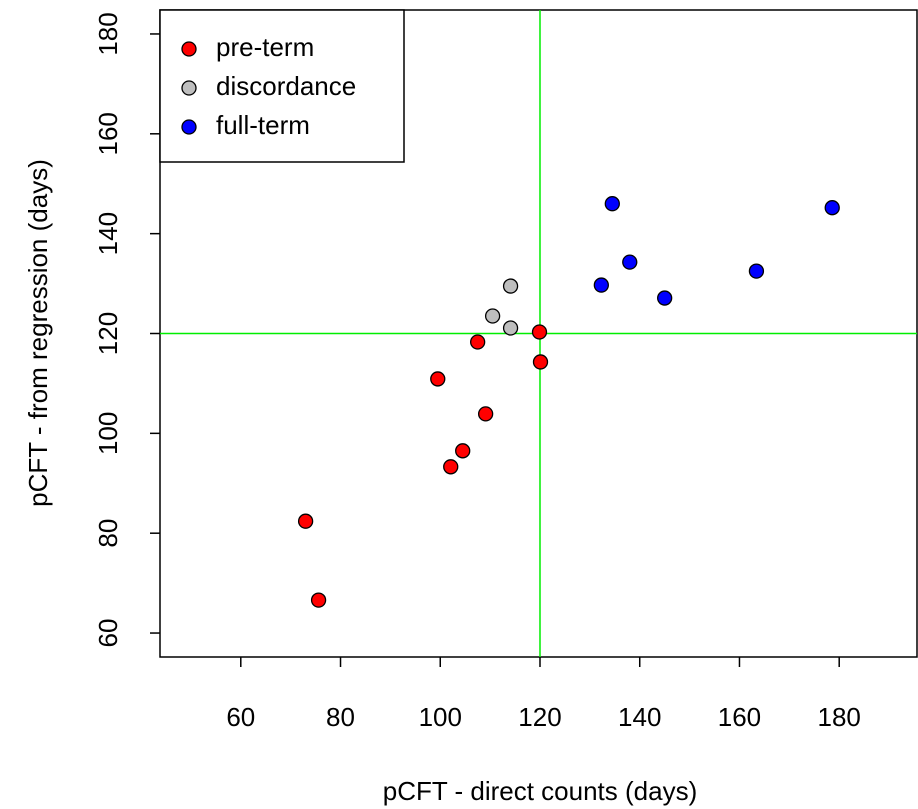 The height and width of the screenshot is (809, 918). I want to click on x-tick-label: 60, so click(240, 717).